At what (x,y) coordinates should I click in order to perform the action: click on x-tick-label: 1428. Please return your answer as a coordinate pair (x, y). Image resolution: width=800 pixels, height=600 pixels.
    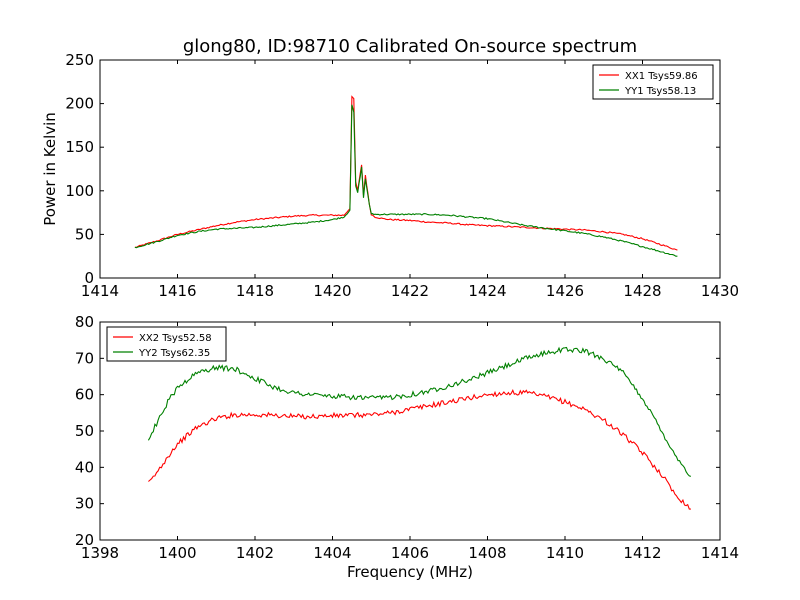
    Looking at the image, I should click on (642, 291).